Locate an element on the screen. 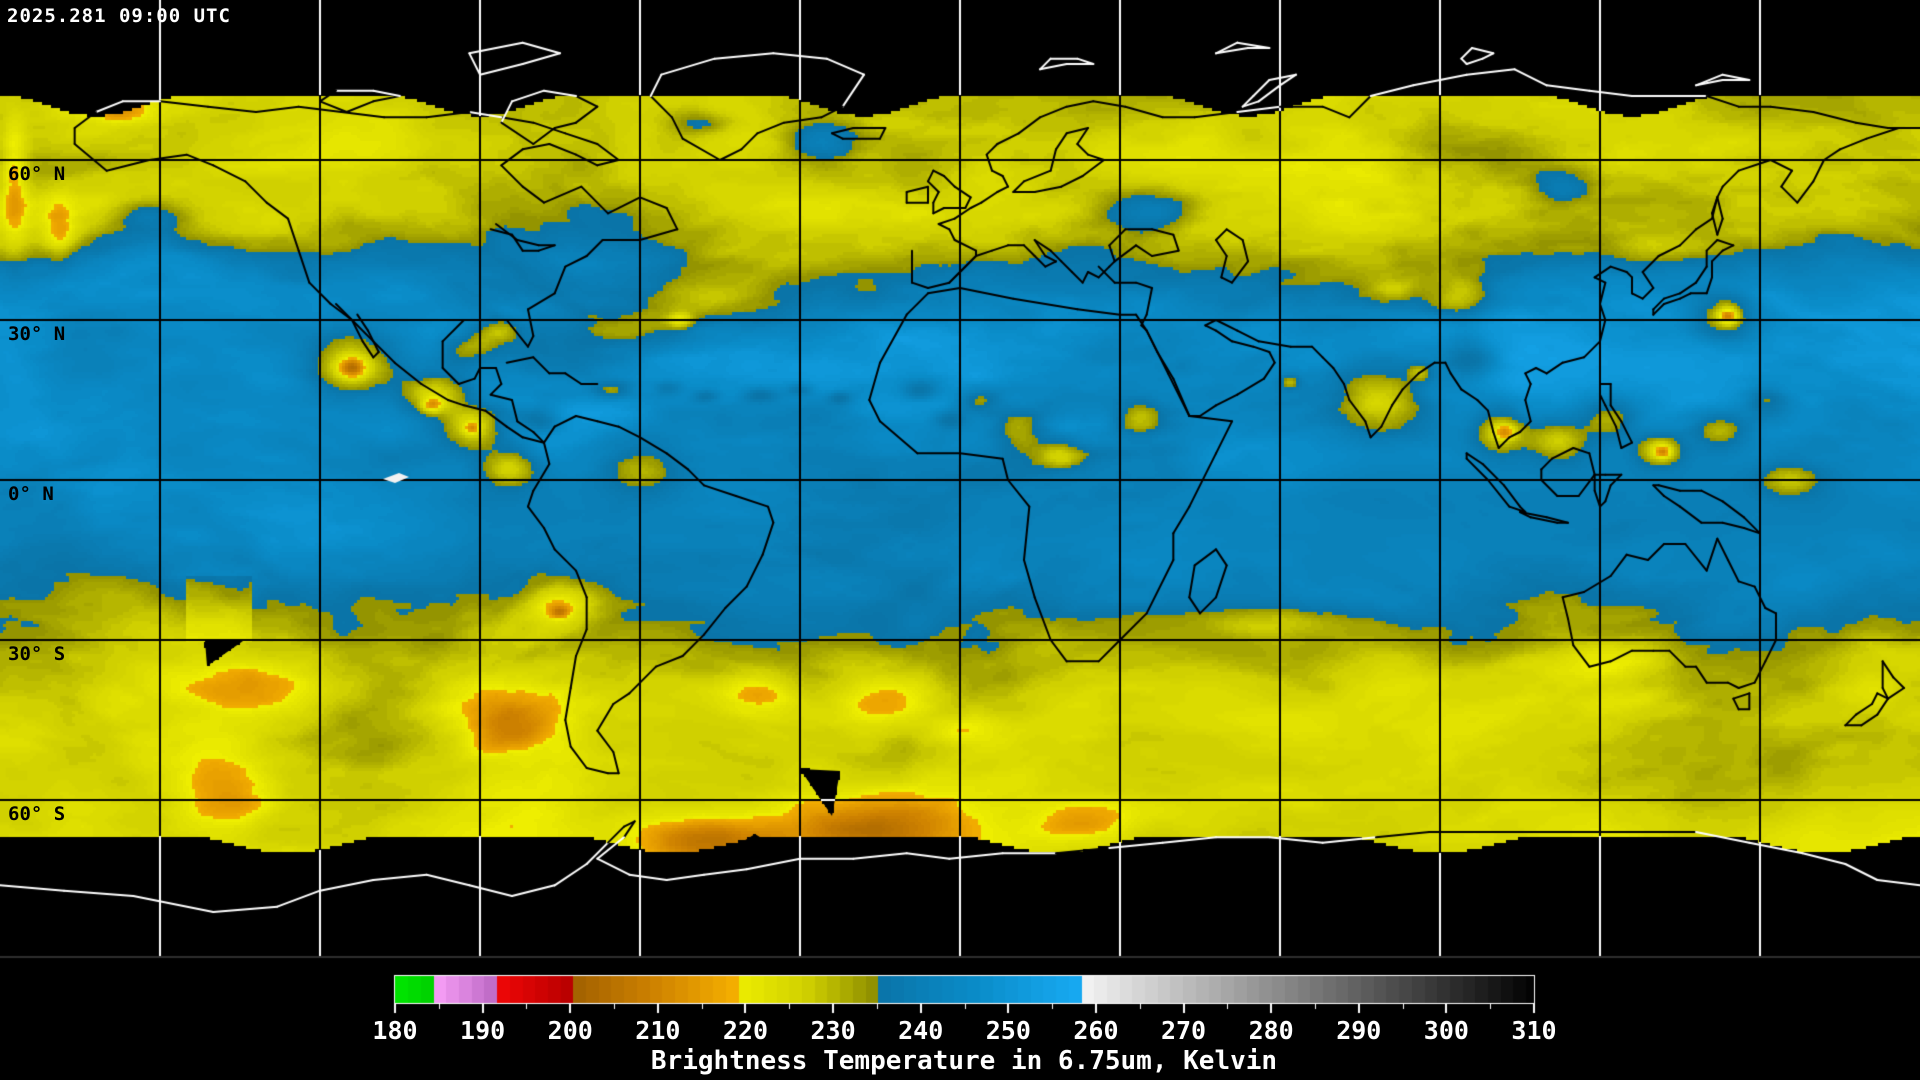 This screenshot has width=1920, height=1080. colorbar-tick-300: 300 is located at coordinates (1446, 1030).